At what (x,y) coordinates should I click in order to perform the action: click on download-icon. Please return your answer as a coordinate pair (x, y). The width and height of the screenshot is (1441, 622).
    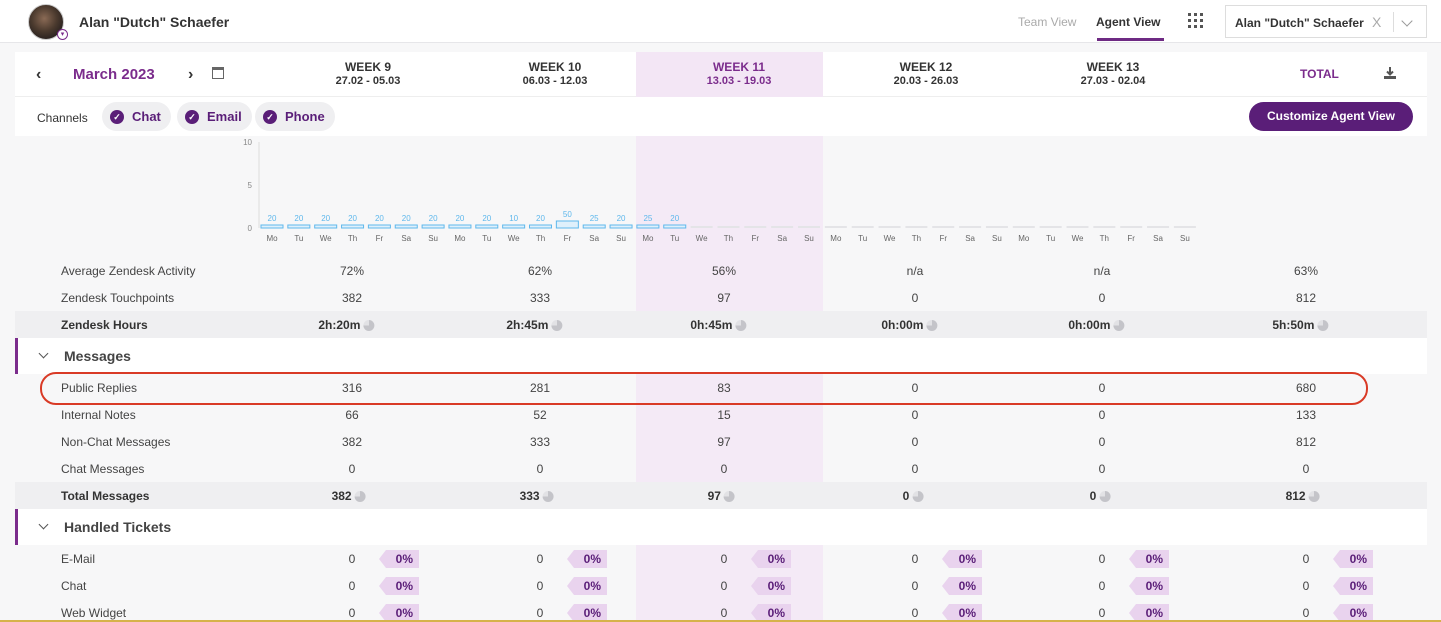
    Looking at the image, I should click on (1390, 73).